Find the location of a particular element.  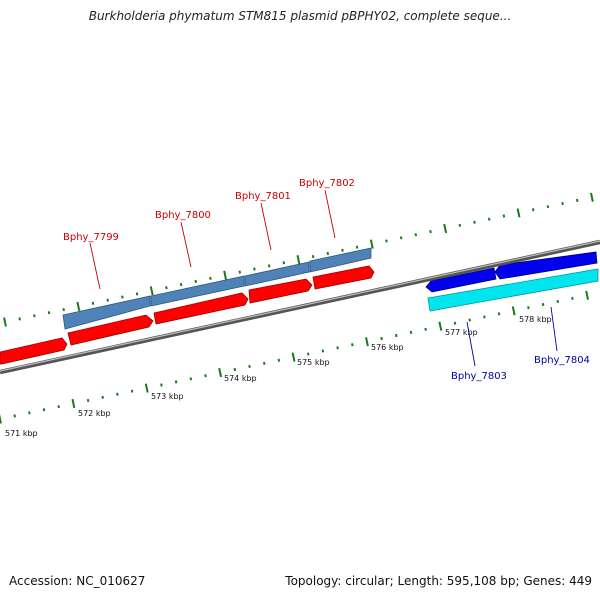

scale-label-575: 575 kbp is located at coordinates (313, 362).